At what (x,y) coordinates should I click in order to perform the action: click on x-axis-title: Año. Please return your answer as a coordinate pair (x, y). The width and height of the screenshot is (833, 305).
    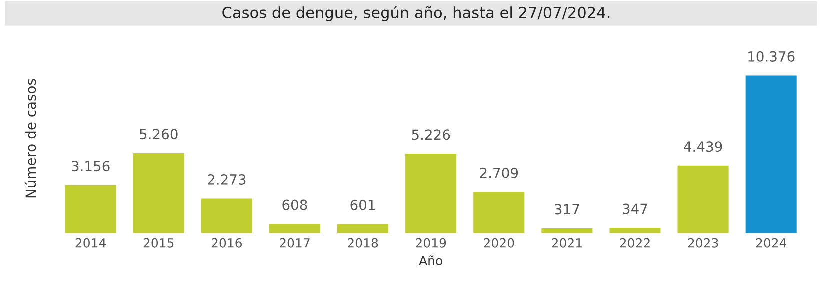
    Looking at the image, I should click on (430, 261).